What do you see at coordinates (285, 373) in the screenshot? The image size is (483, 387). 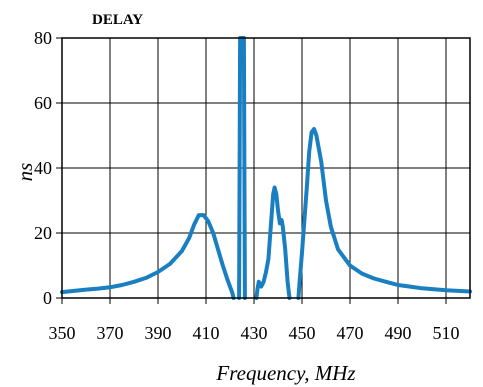 I see `x-axis-label: Frequency, MHz` at bounding box center [285, 373].